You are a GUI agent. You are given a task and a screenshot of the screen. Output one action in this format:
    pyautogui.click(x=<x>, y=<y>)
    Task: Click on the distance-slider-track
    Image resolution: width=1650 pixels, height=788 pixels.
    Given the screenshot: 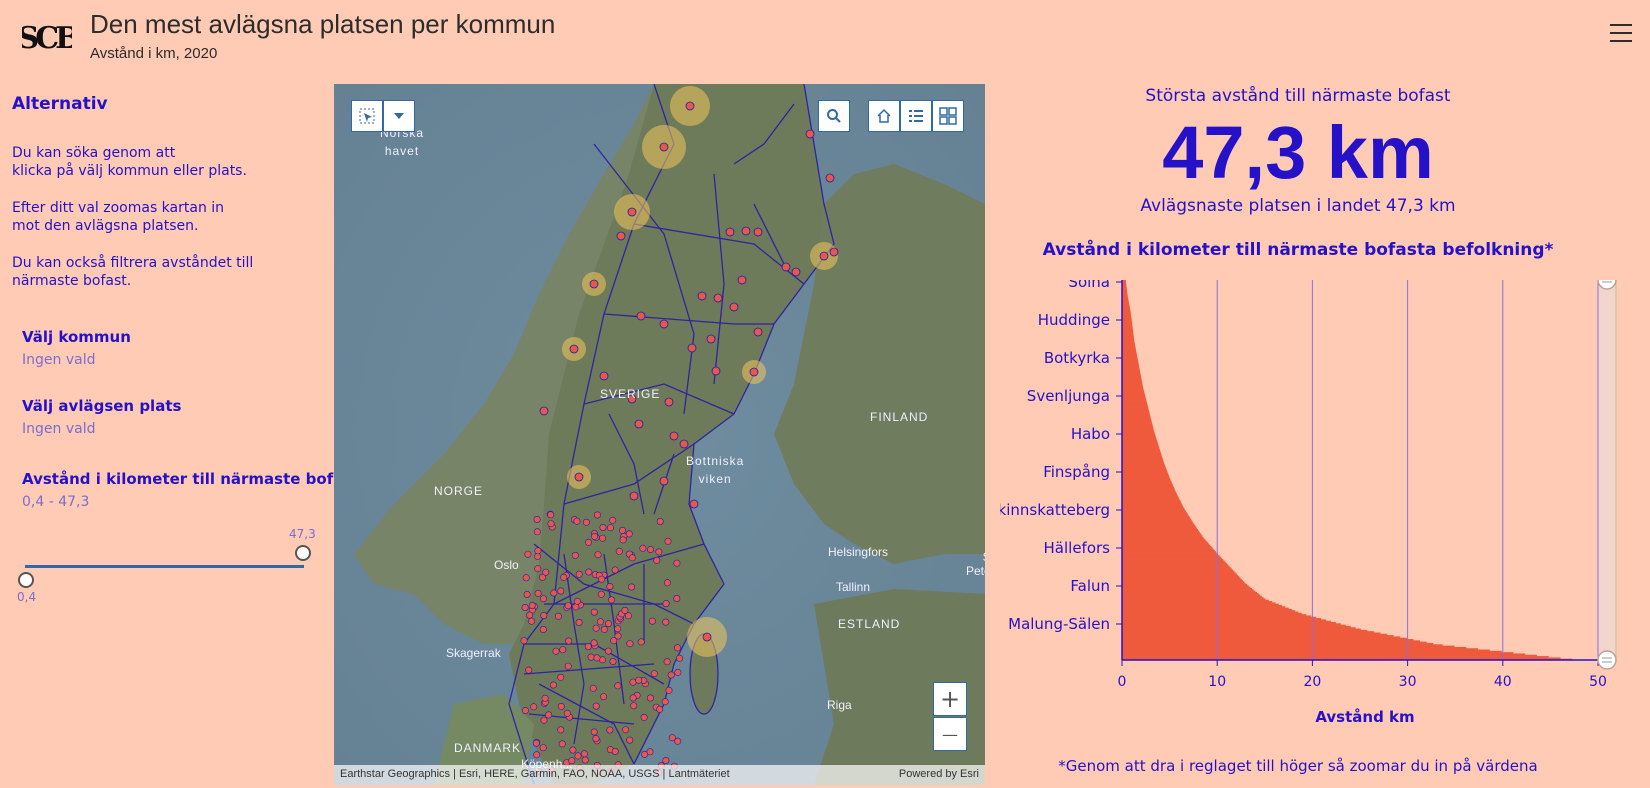 What is the action you would take?
    pyautogui.click(x=164, y=566)
    